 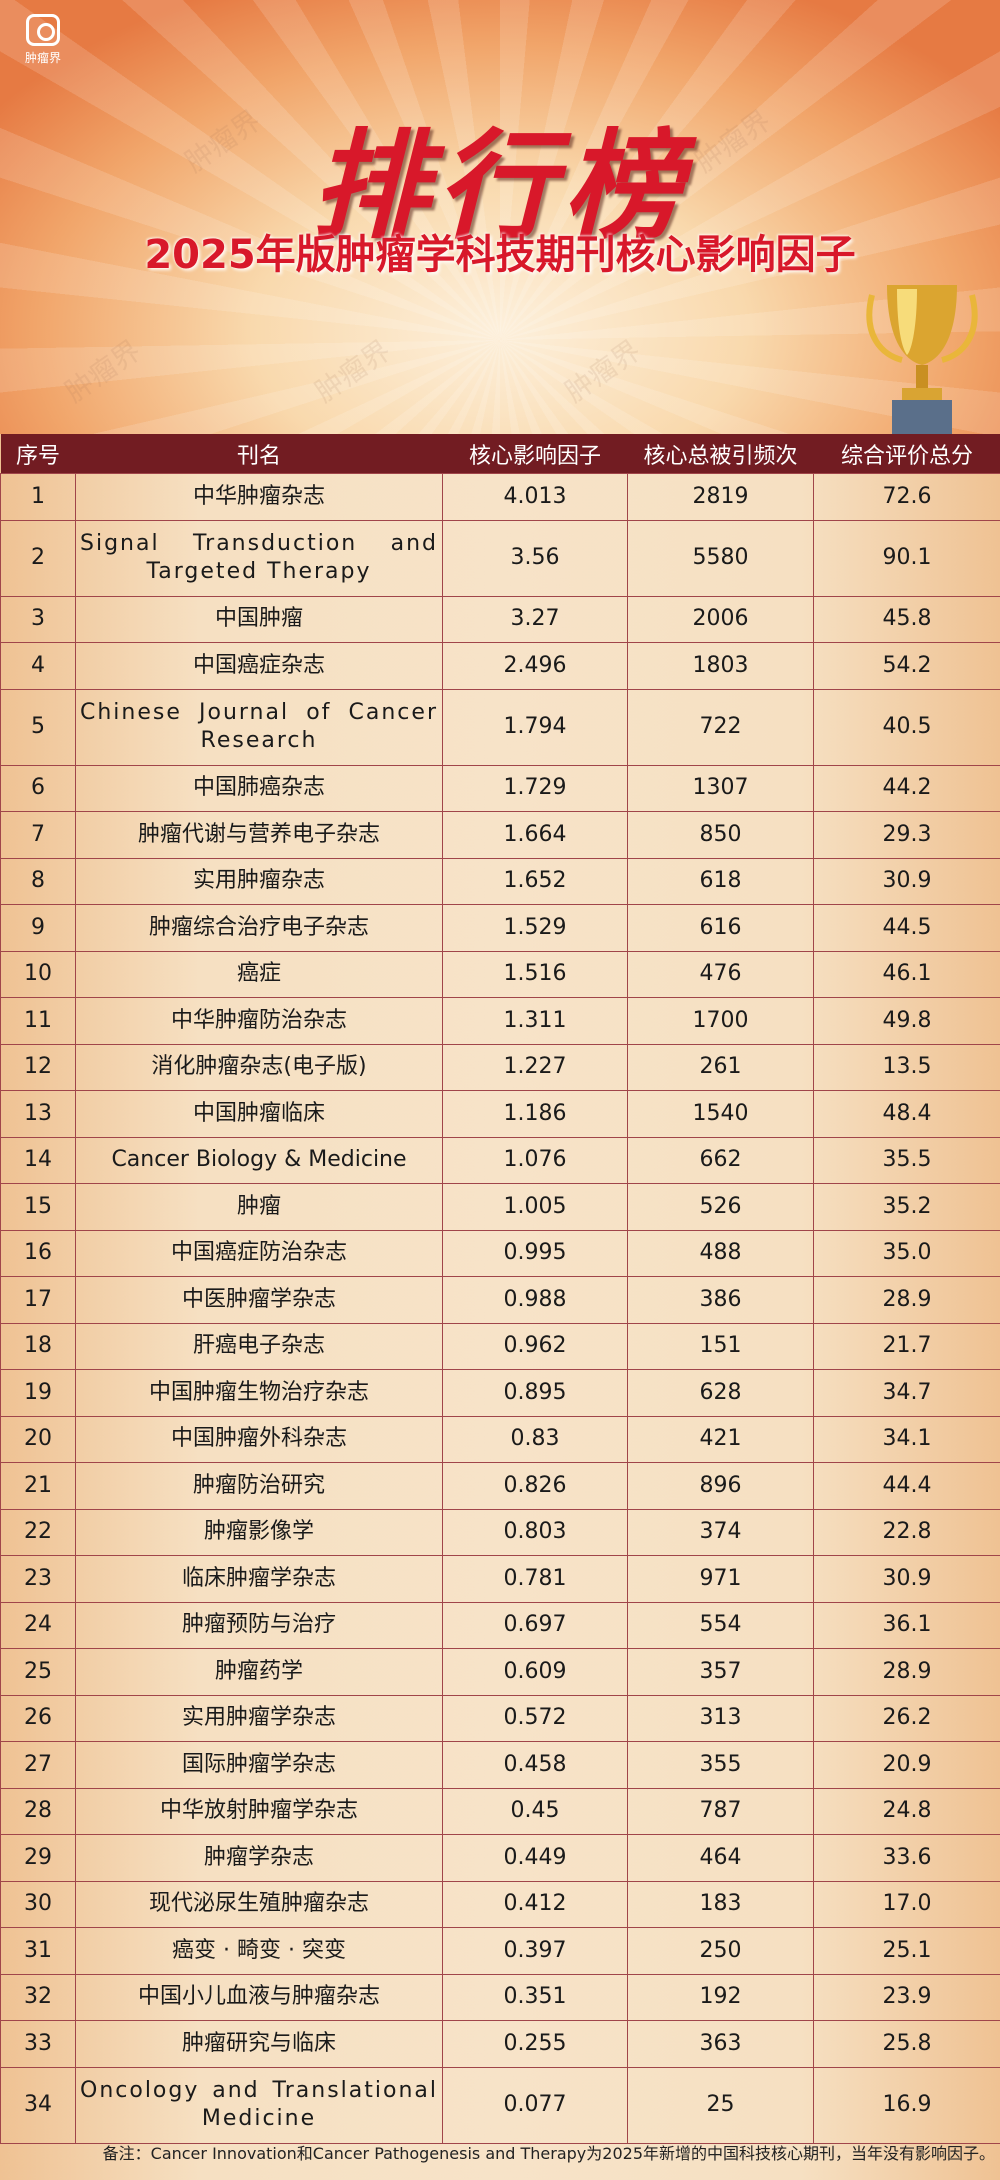 What do you see at coordinates (259, 1765) in the screenshot?
I see `journal-name-cell: 国际肿瘤学杂志` at bounding box center [259, 1765].